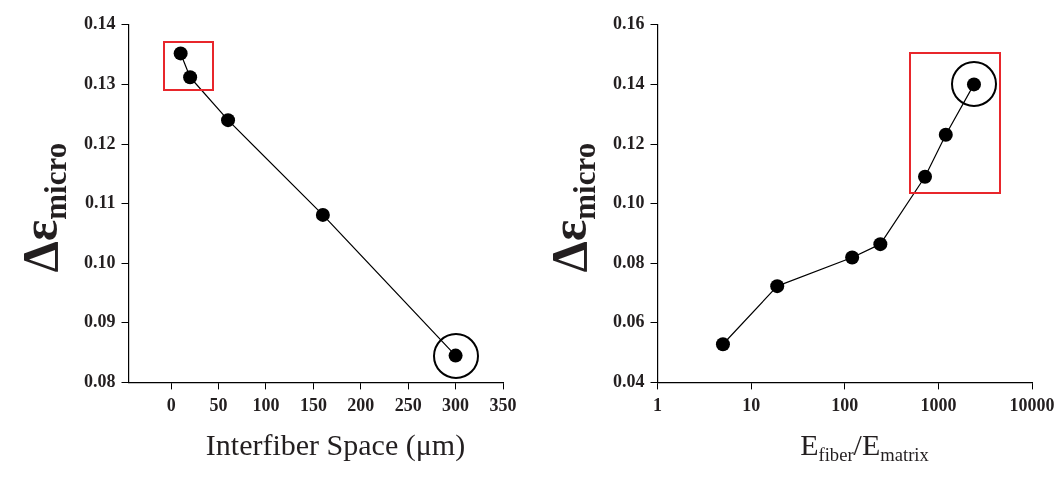  Describe the element at coordinates (171, 404) in the screenshot. I see `x-tick-label: 0` at that location.